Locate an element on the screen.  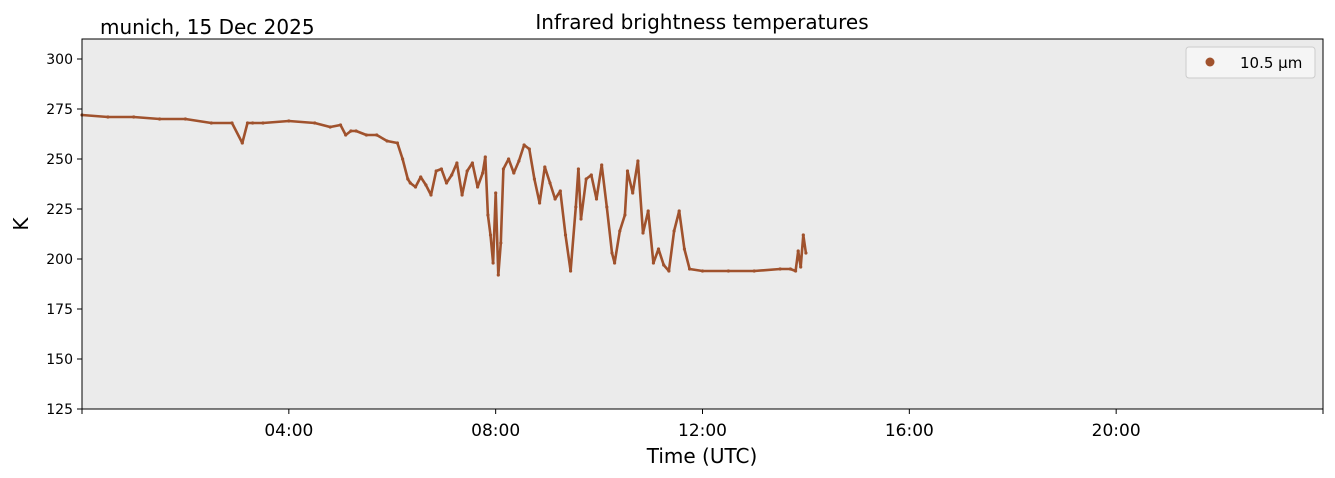
location-date-label: munich, 15 Dec 2025 is located at coordinates (207, 27).